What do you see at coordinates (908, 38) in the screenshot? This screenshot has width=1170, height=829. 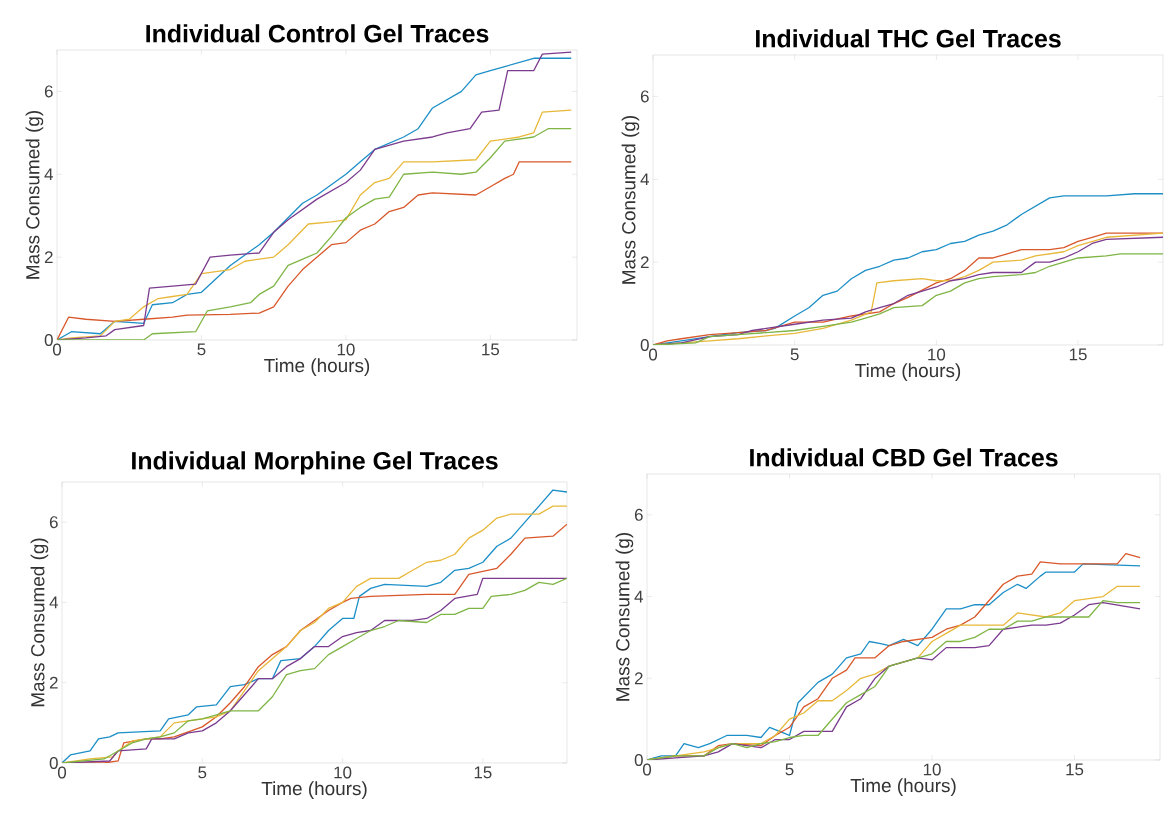 I see `chart-title: Individual THC Gel Traces` at bounding box center [908, 38].